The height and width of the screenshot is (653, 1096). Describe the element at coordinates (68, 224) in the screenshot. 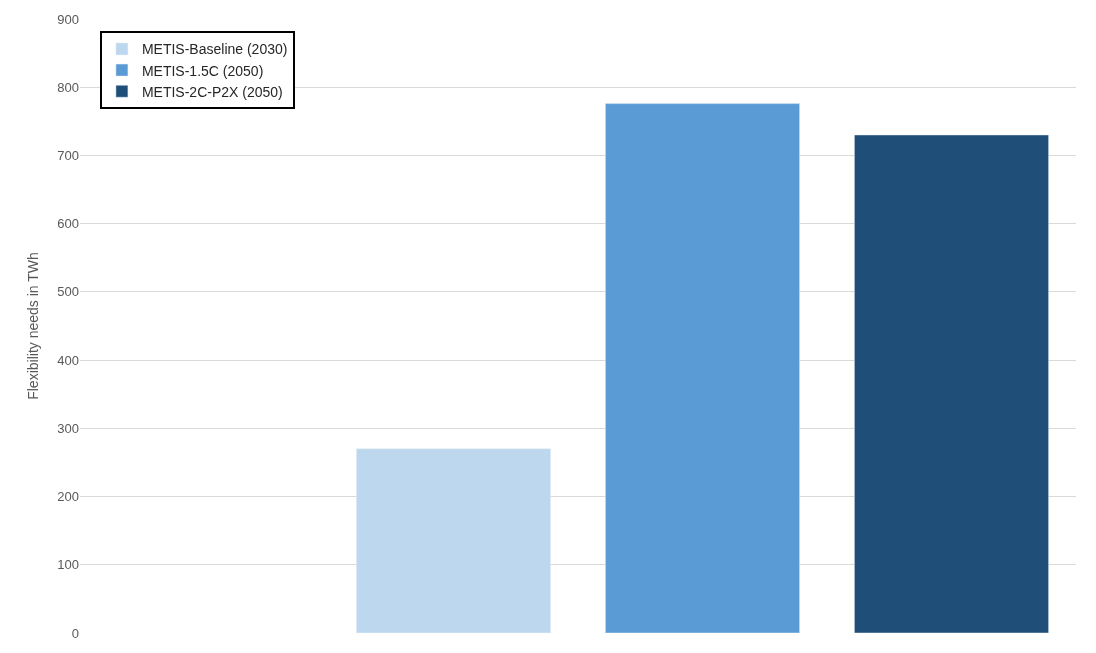

I see `y-tick-label: 600` at that location.